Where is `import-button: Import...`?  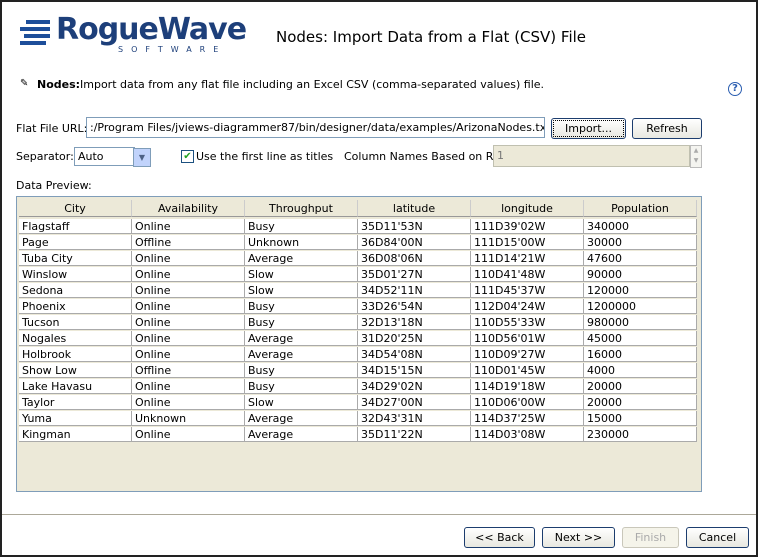 import-button: Import... is located at coordinates (588, 128).